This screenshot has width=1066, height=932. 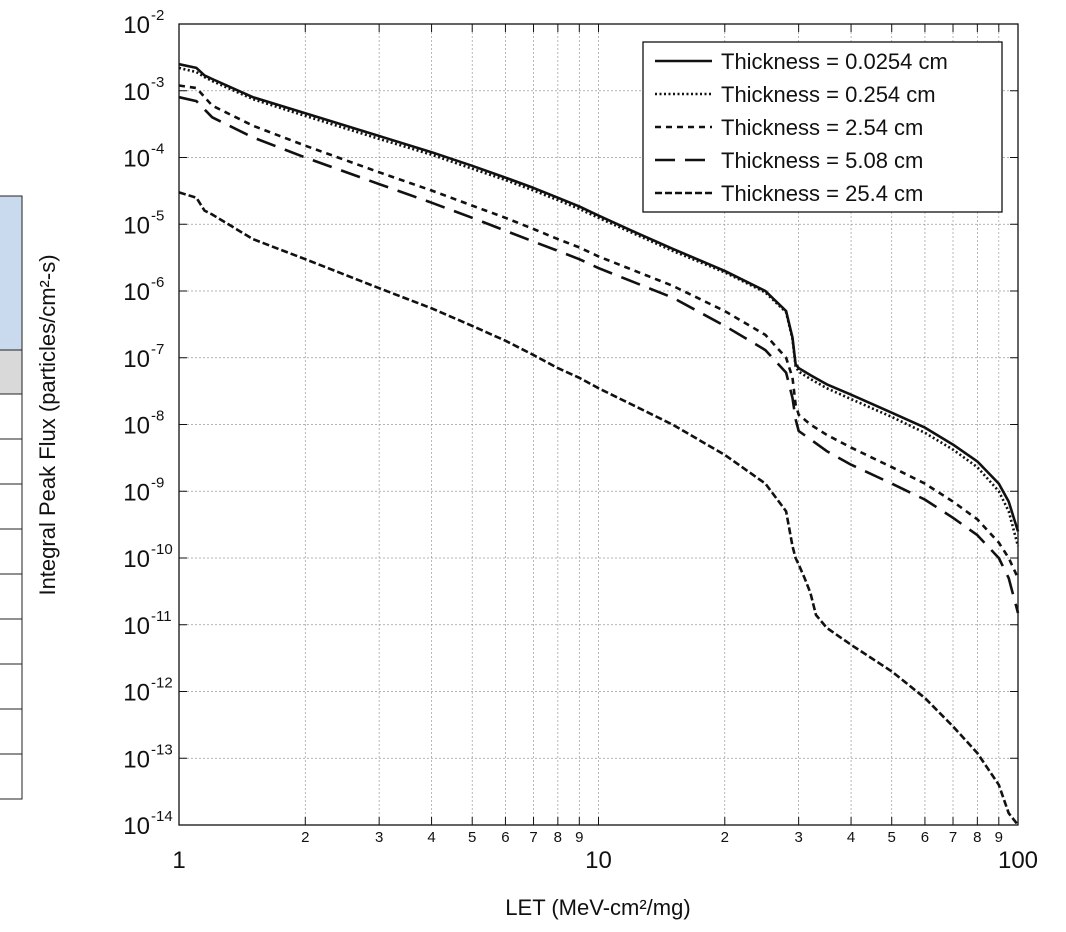 I want to click on x-tick-label-major: 10, so click(x=598, y=860).